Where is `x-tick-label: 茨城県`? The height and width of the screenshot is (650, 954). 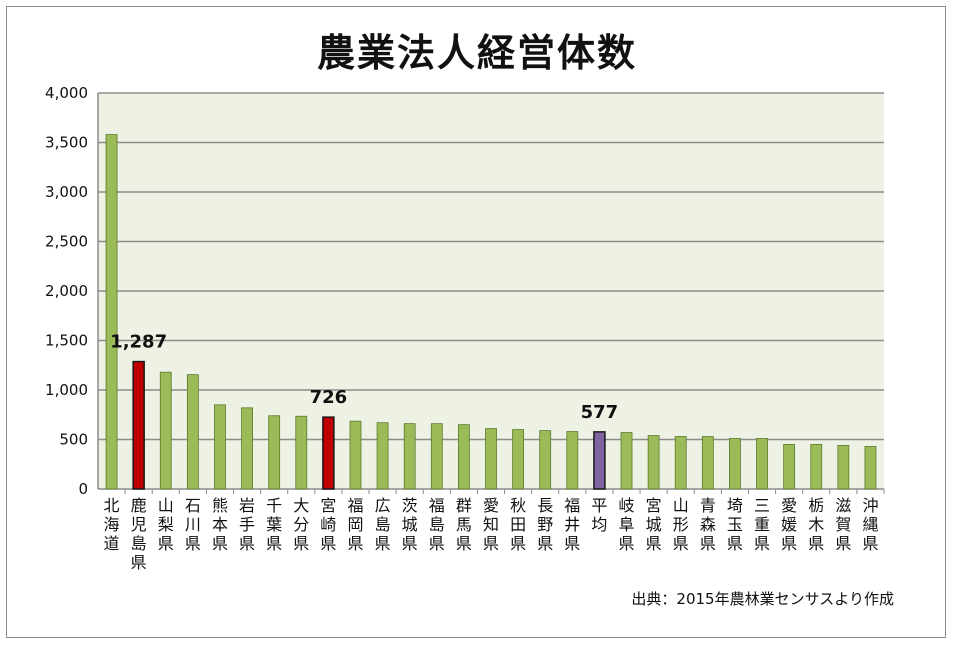
x-tick-label: 茨城県 is located at coordinates (410, 524).